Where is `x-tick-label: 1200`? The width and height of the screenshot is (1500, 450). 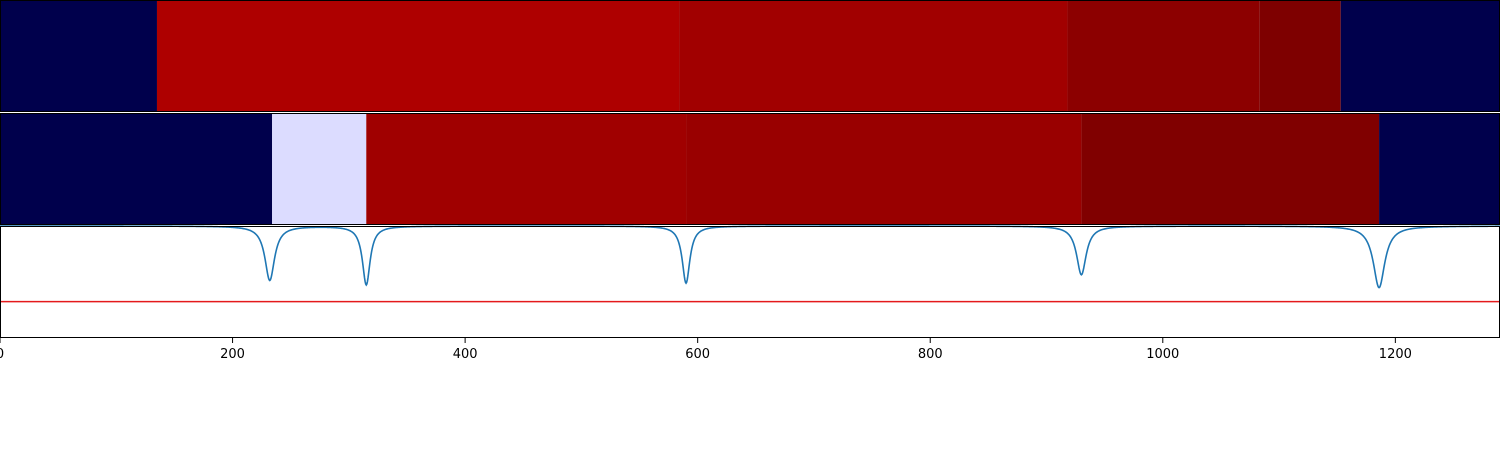
x-tick-label: 1200 is located at coordinates (1395, 354).